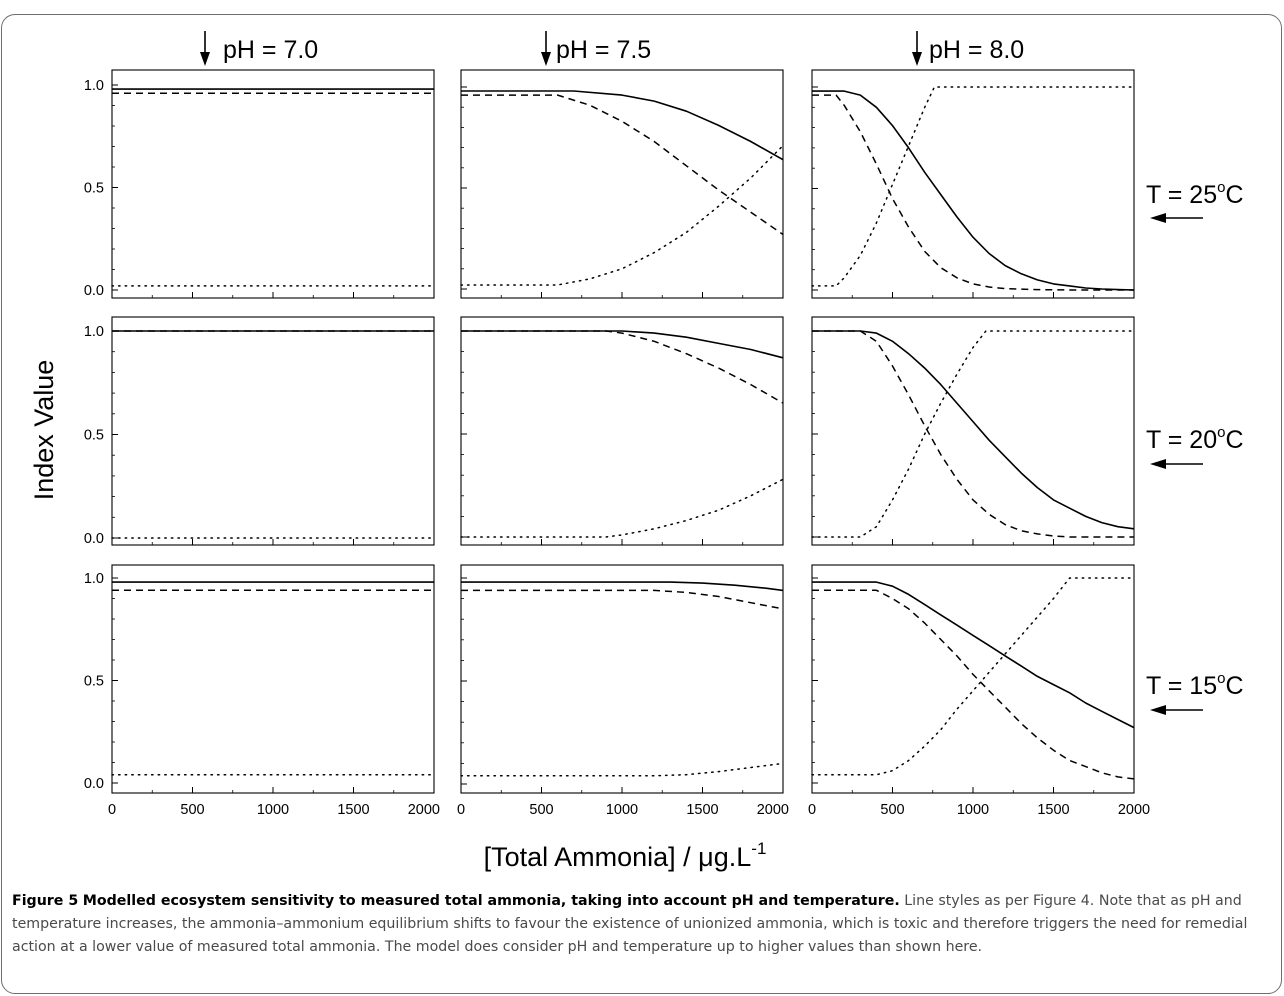  What do you see at coordinates (622, 367) in the screenshot?
I see `series-dashed-r2c2` at bounding box center [622, 367].